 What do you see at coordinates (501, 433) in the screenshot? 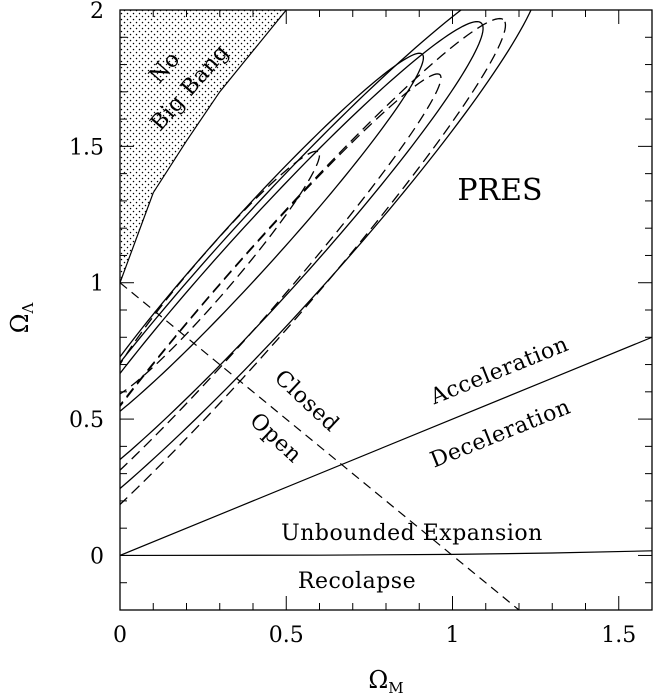
I see `deceleration-label: Deceleration` at bounding box center [501, 433].